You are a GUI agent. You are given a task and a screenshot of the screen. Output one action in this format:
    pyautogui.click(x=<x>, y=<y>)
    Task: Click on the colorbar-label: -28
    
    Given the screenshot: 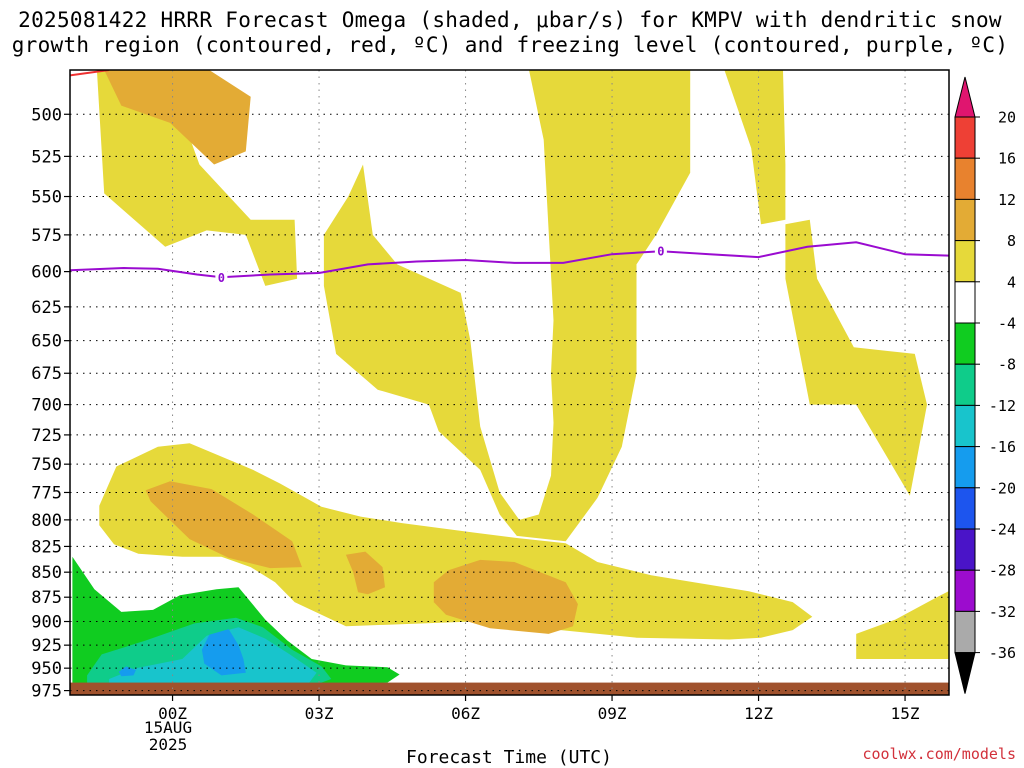 What is the action you would take?
    pyautogui.click(x=1002, y=571)
    